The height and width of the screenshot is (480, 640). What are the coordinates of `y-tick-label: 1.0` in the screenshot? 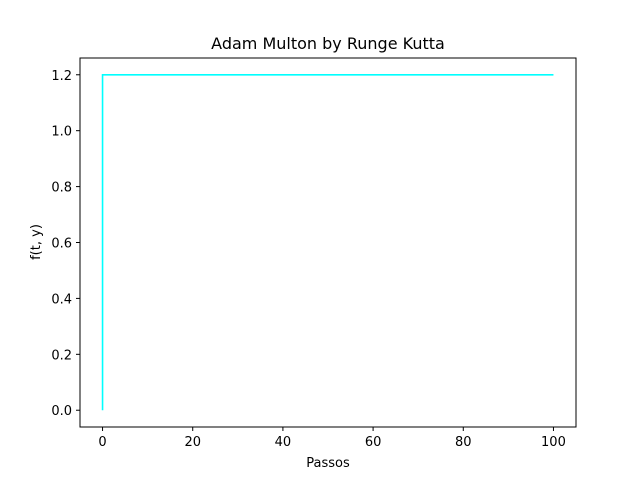 It's located at (61, 132).